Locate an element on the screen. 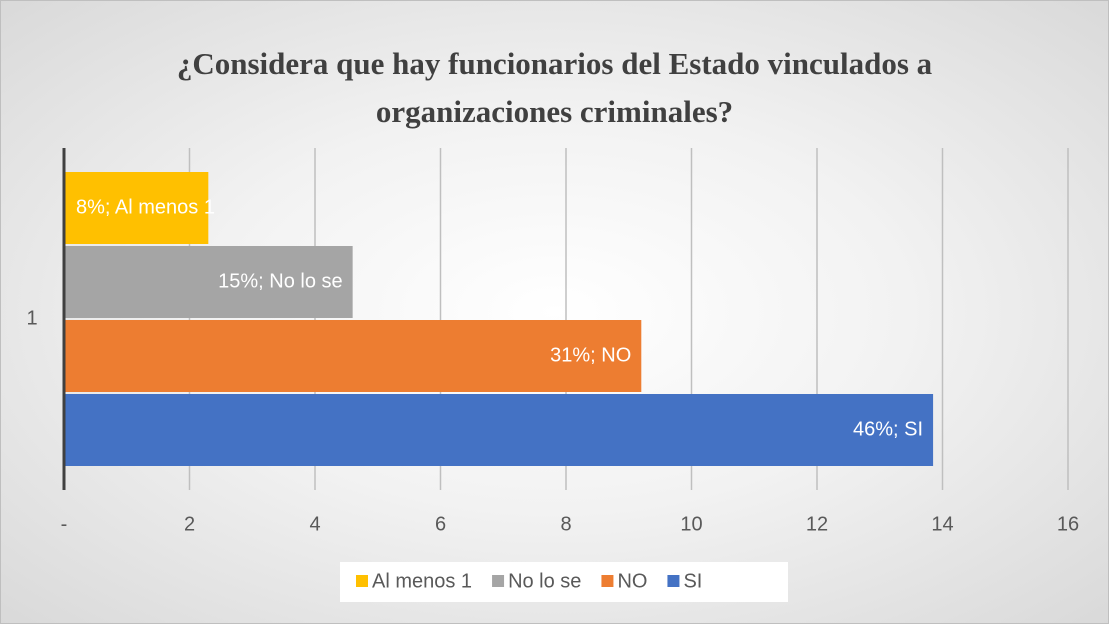  data-label: 8%; Al menos 1 is located at coordinates (145, 207).